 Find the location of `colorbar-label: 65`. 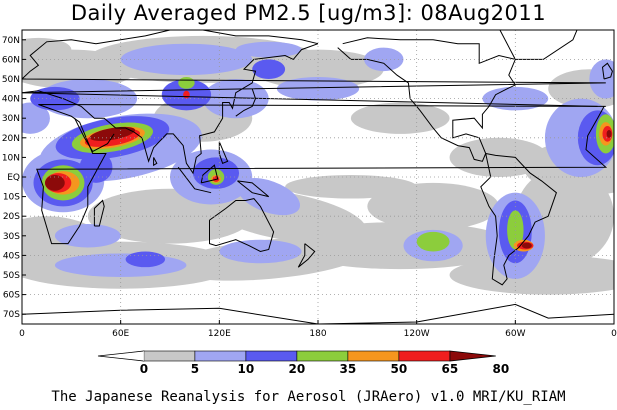

colorbar-label: 65 is located at coordinates (450, 369).